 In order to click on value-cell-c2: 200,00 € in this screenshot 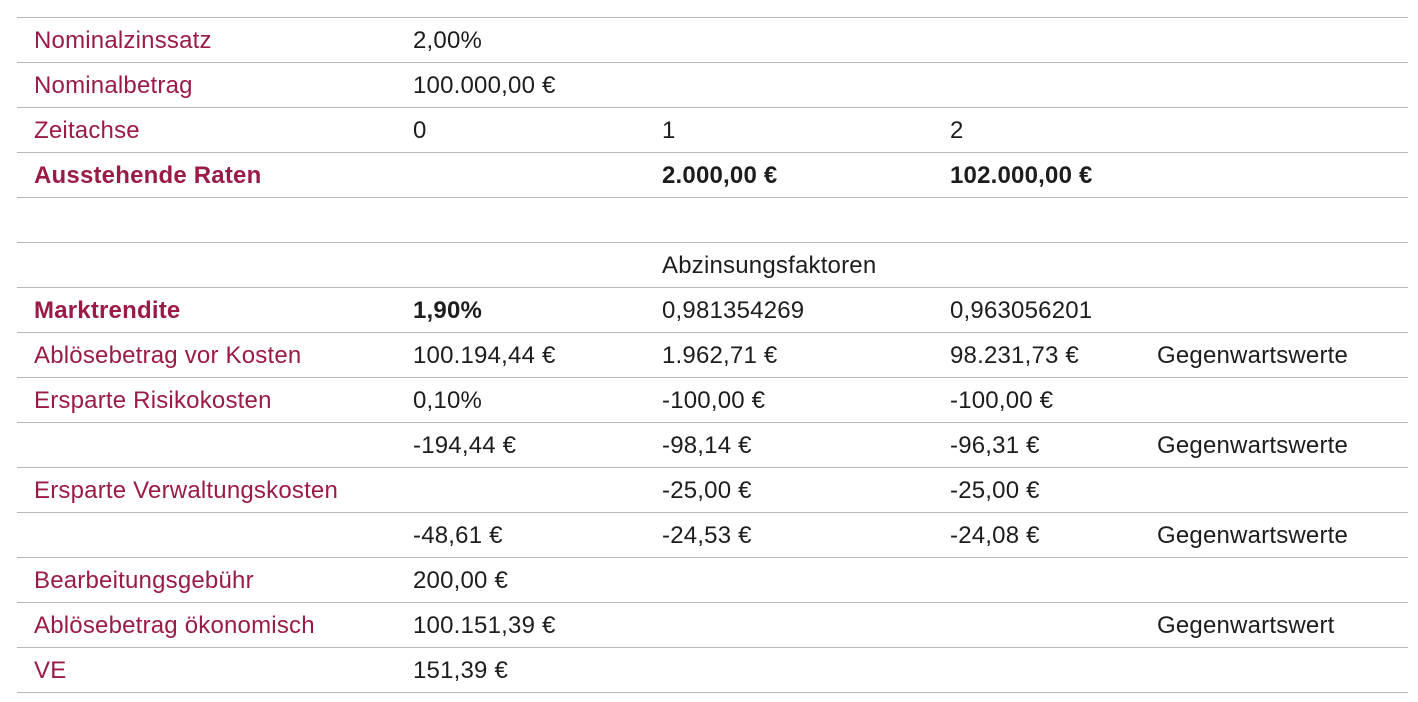, I will do `click(461, 580)`.